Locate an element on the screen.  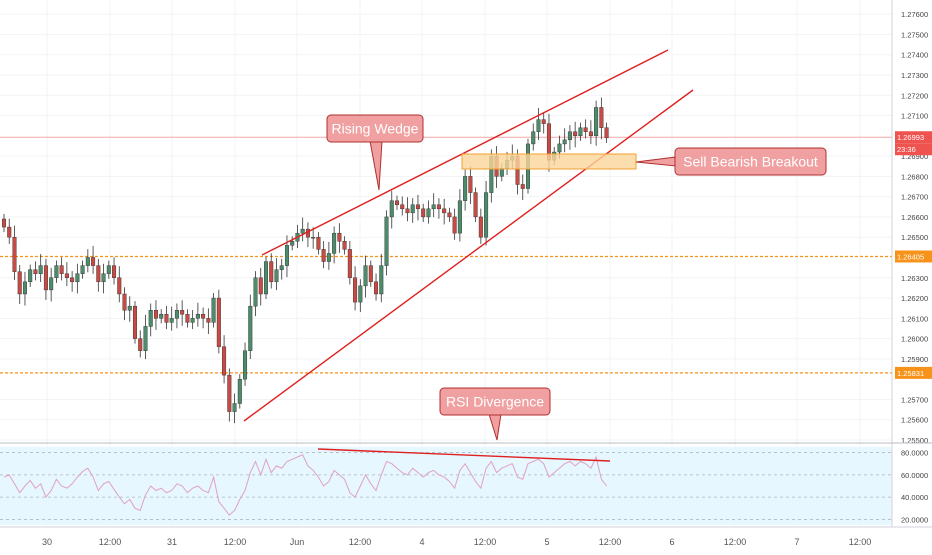
rsi-divergence-callout-box is located at coordinates (495, 401).